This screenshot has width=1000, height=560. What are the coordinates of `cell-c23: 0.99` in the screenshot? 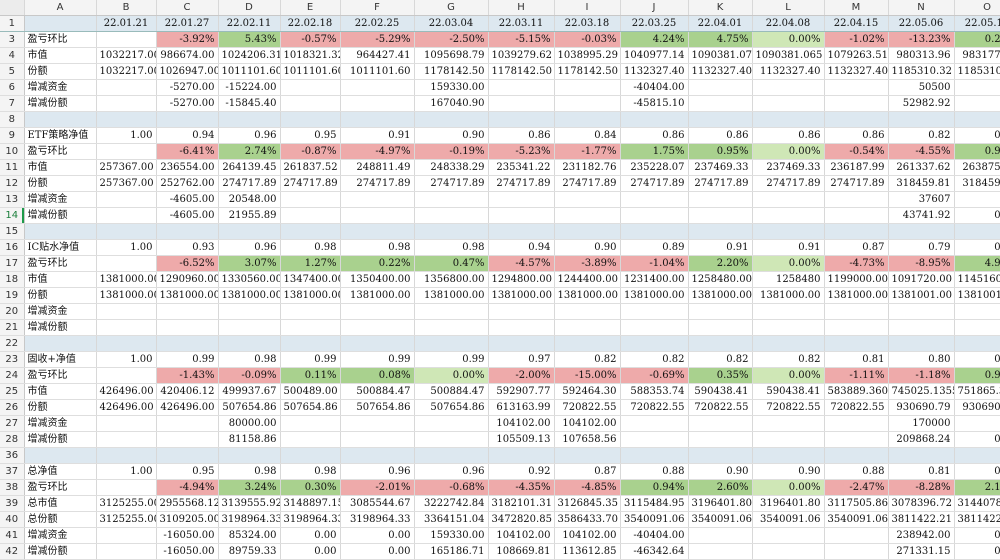 It's located at (187, 359).